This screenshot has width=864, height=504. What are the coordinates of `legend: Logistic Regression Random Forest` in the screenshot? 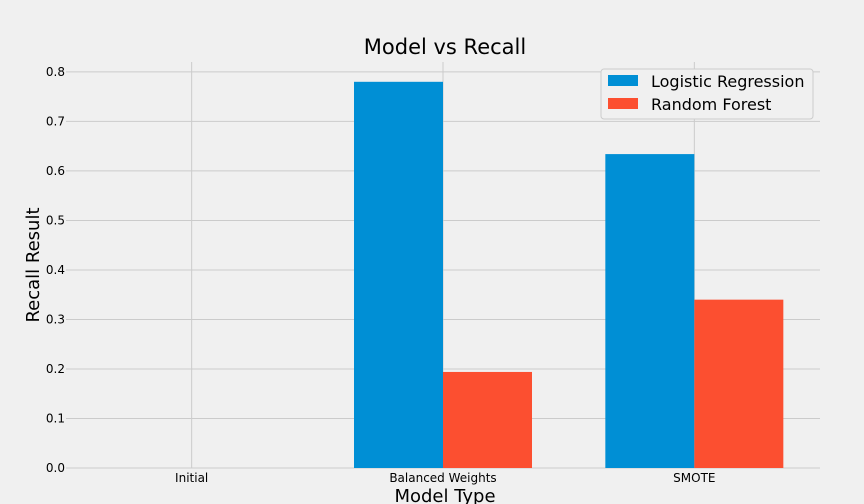 It's located at (707, 94).